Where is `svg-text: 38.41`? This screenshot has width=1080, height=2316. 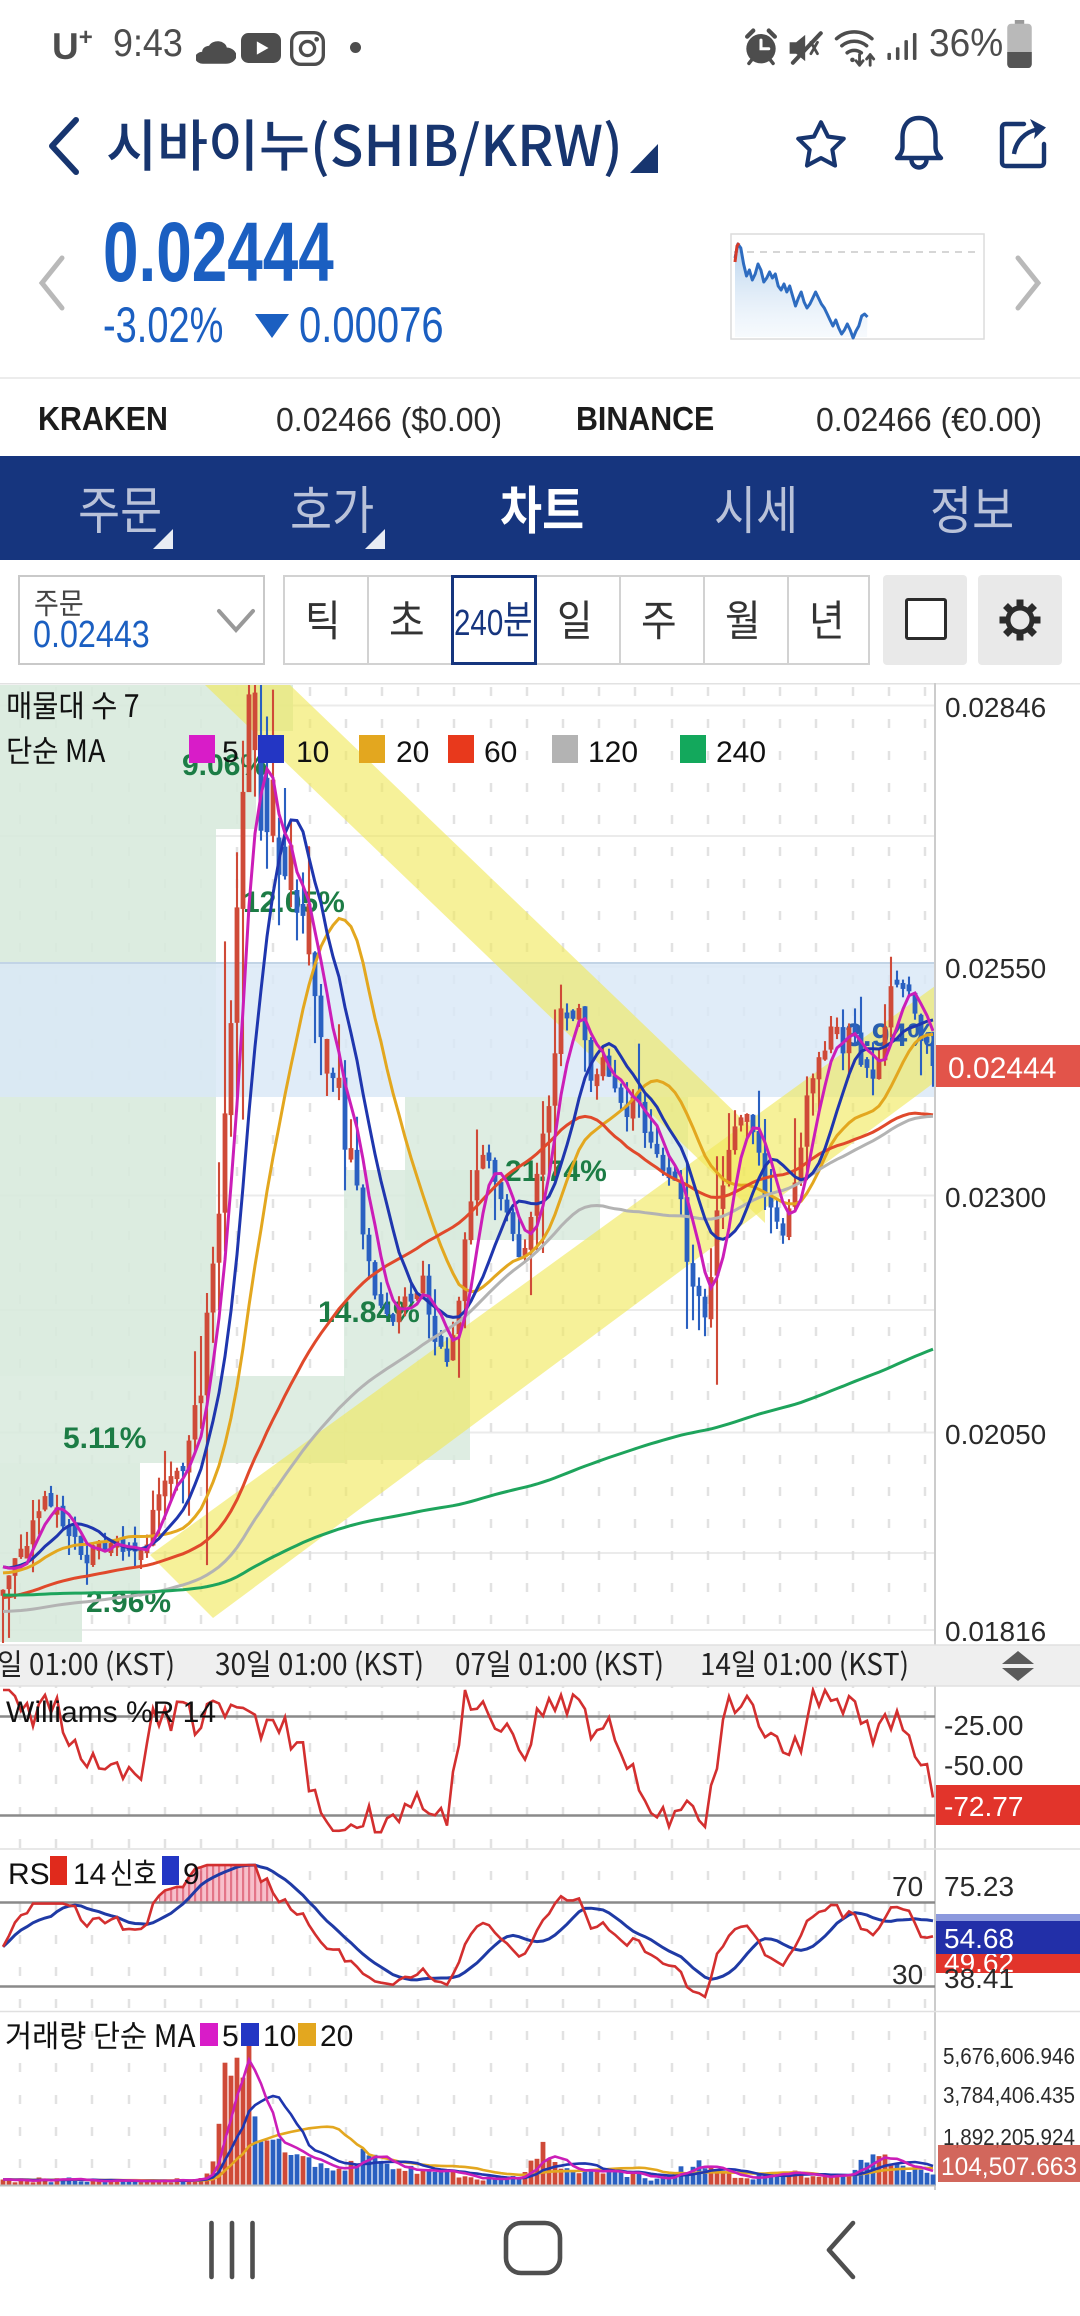
svg-text: 38.41 is located at coordinates (979, 1978).